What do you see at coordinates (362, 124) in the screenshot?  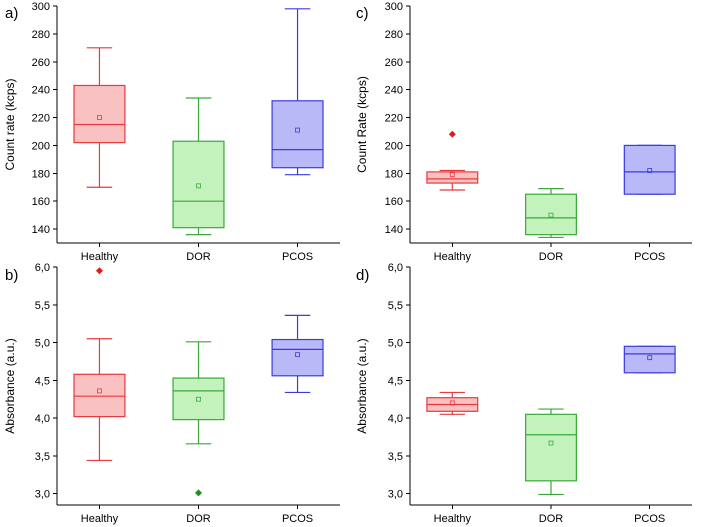 I see `y-axis-label: Count Rate (kcps)` at bounding box center [362, 124].